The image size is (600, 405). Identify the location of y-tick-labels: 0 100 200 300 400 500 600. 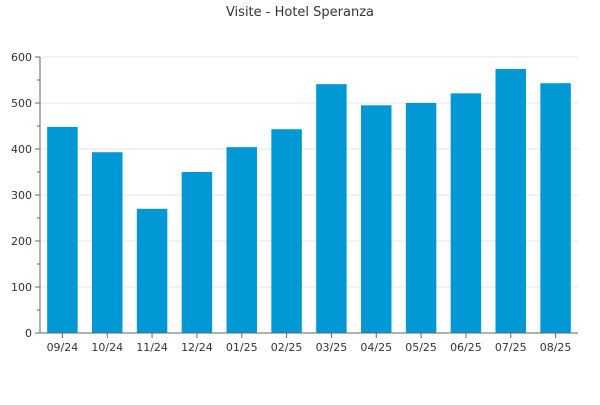
(21, 195).